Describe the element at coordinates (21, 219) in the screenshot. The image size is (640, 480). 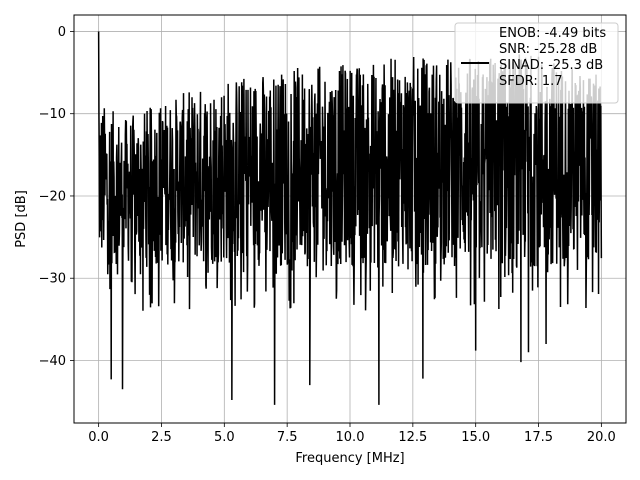
I see `y-axis-label: PSD [dB]` at that location.